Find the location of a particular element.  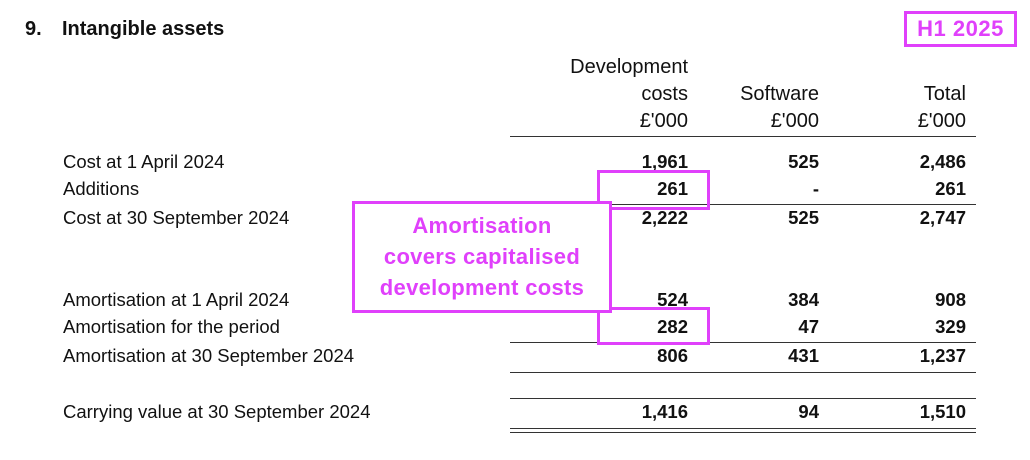

period-tag: H1 2025 is located at coordinates (960, 29).